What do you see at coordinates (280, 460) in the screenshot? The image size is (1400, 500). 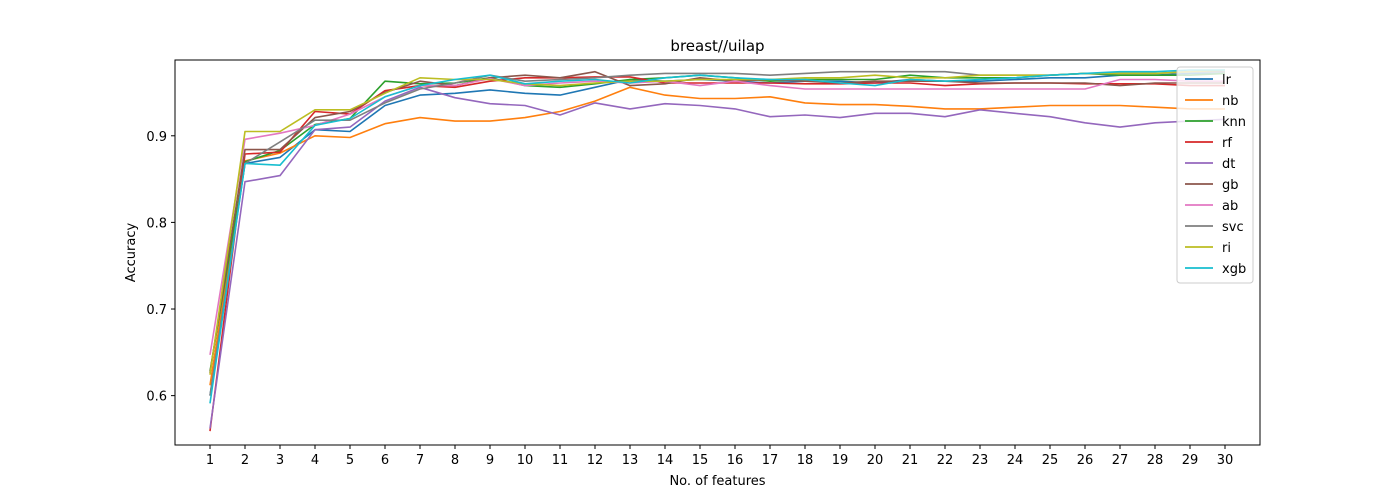 I see `x-tick-label: 3` at bounding box center [280, 460].